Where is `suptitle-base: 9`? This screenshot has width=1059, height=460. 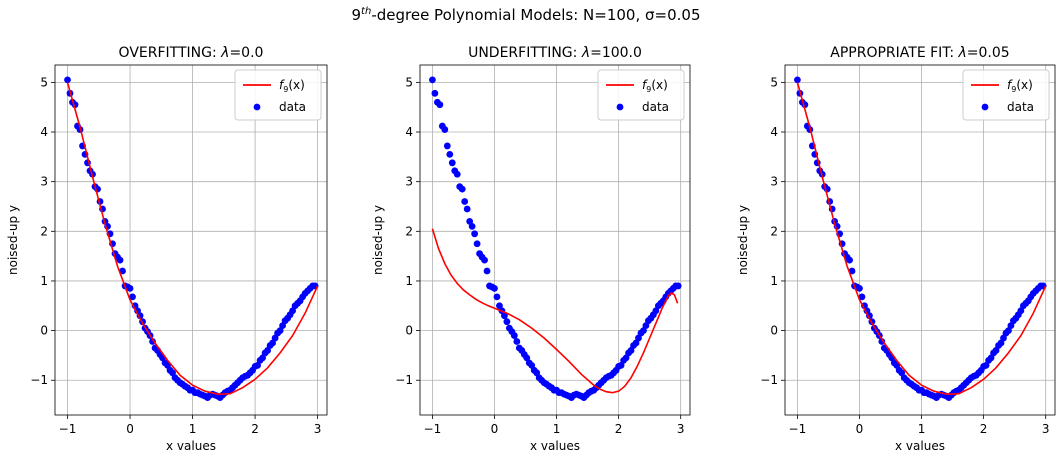 suptitle-base: 9 is located at coordinates (357, 15).